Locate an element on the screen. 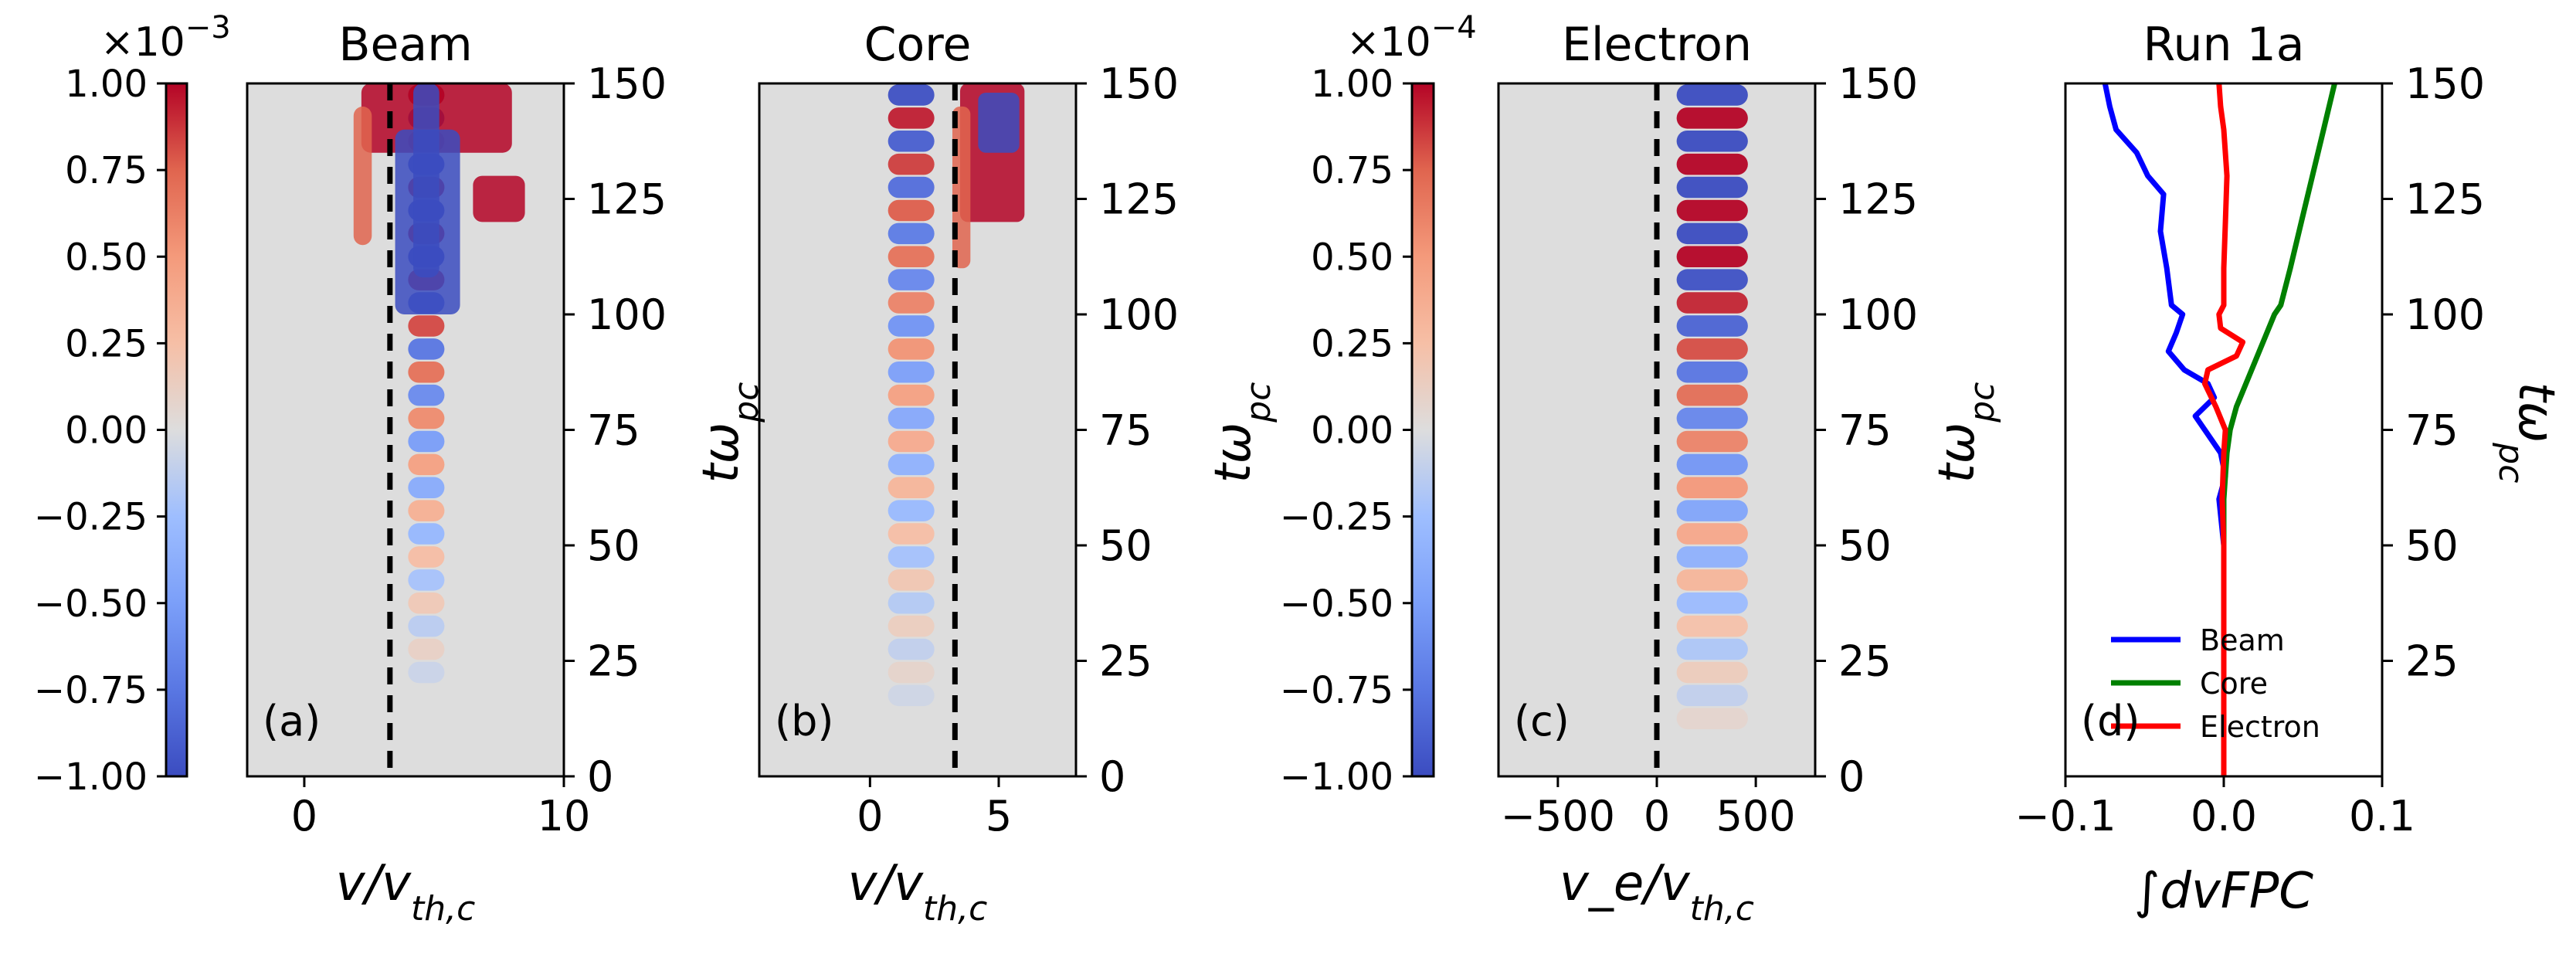 Image resolution: width=2576 pixels, height=954 pixels. panel-label: (b) is located at coordinates (804, 721).